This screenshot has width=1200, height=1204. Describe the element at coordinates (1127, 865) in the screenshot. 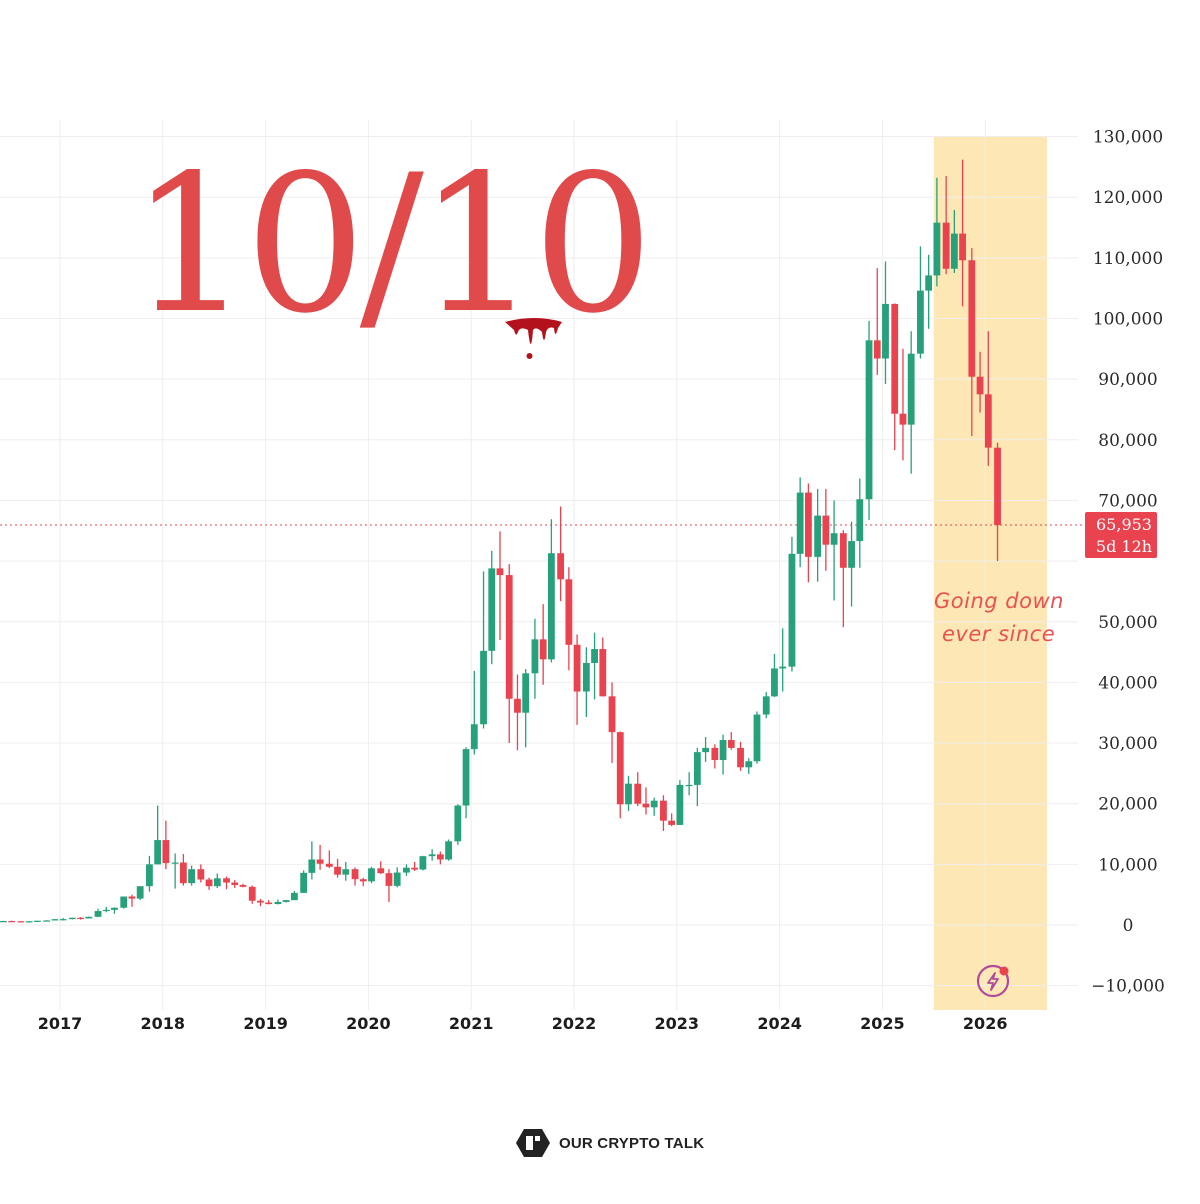

I see `y-tick-label: 10,000` at that location.